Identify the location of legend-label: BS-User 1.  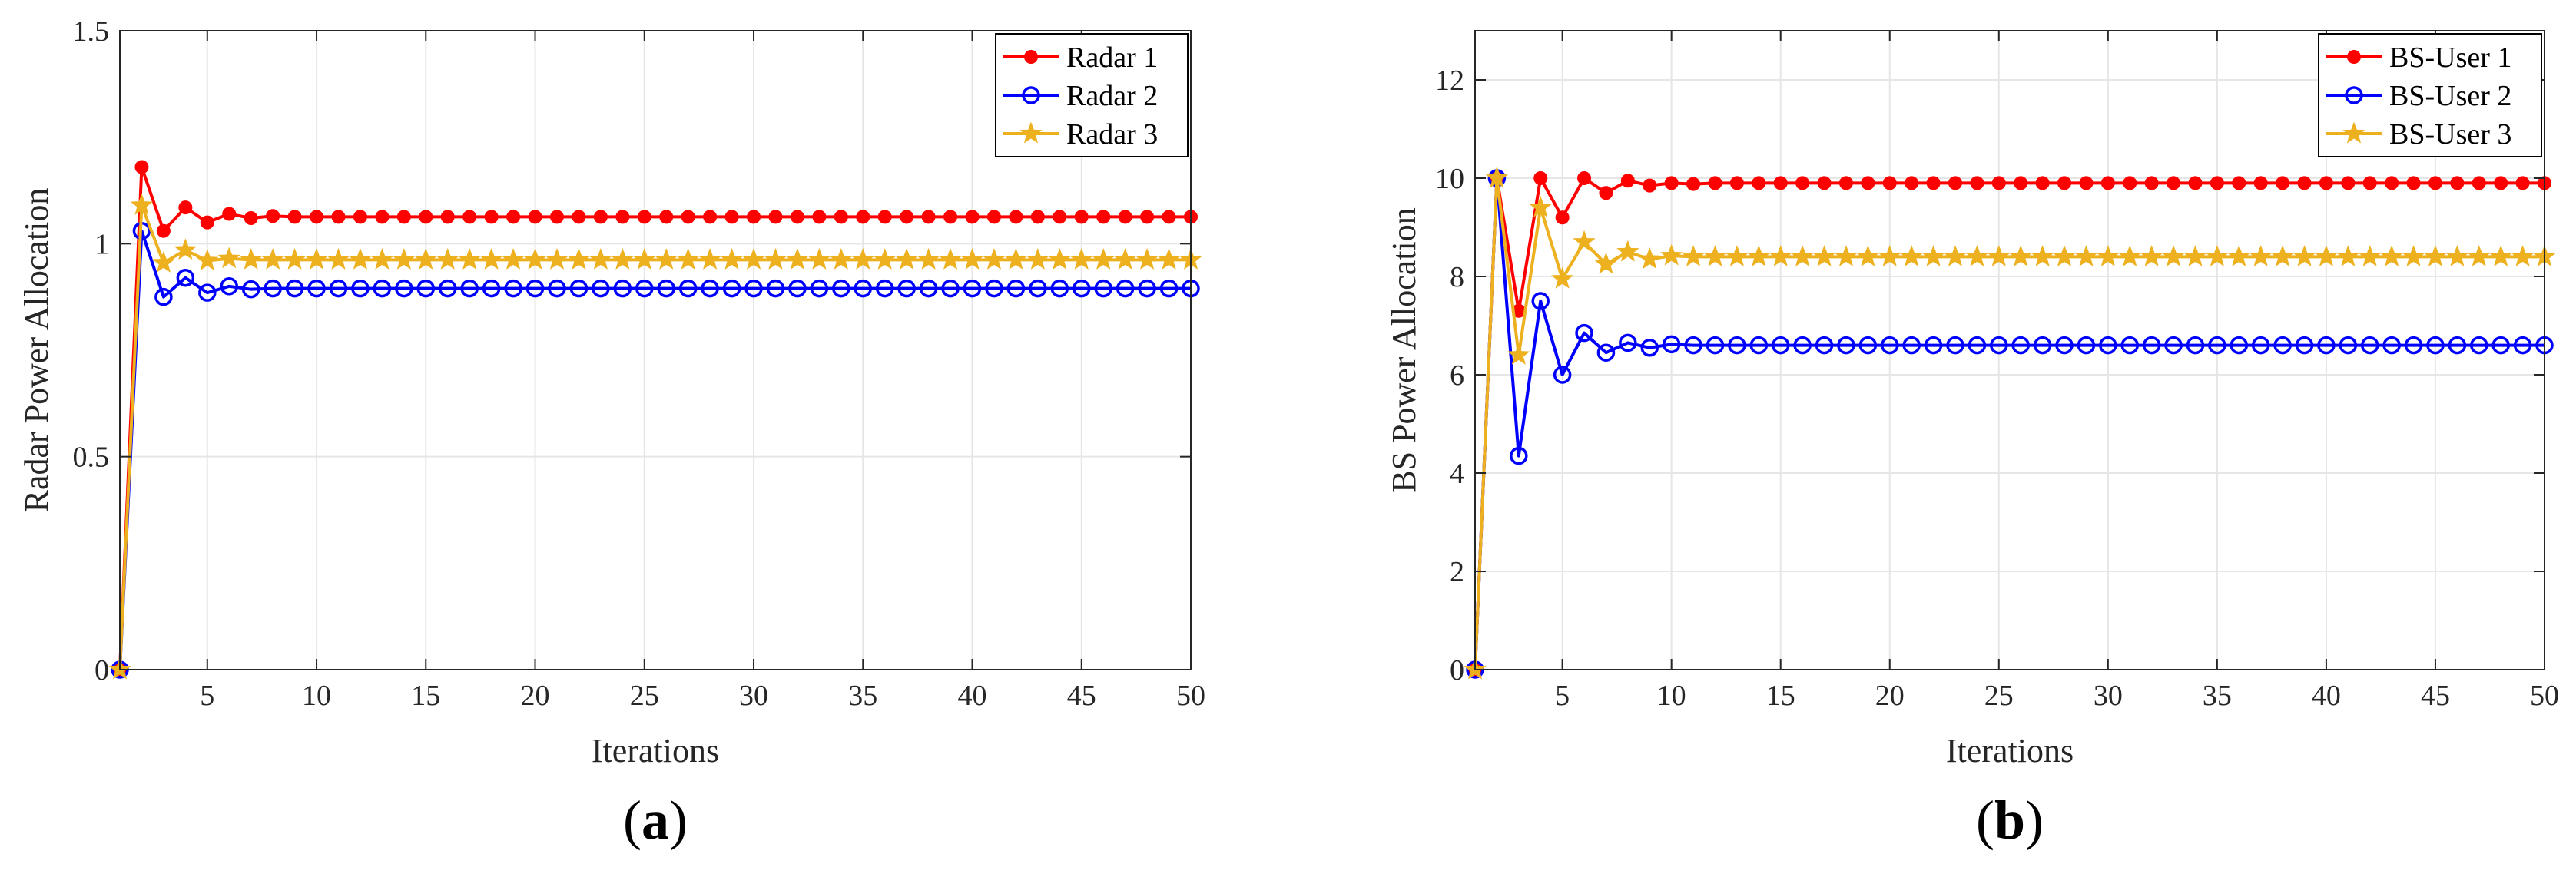
(2450, 58).